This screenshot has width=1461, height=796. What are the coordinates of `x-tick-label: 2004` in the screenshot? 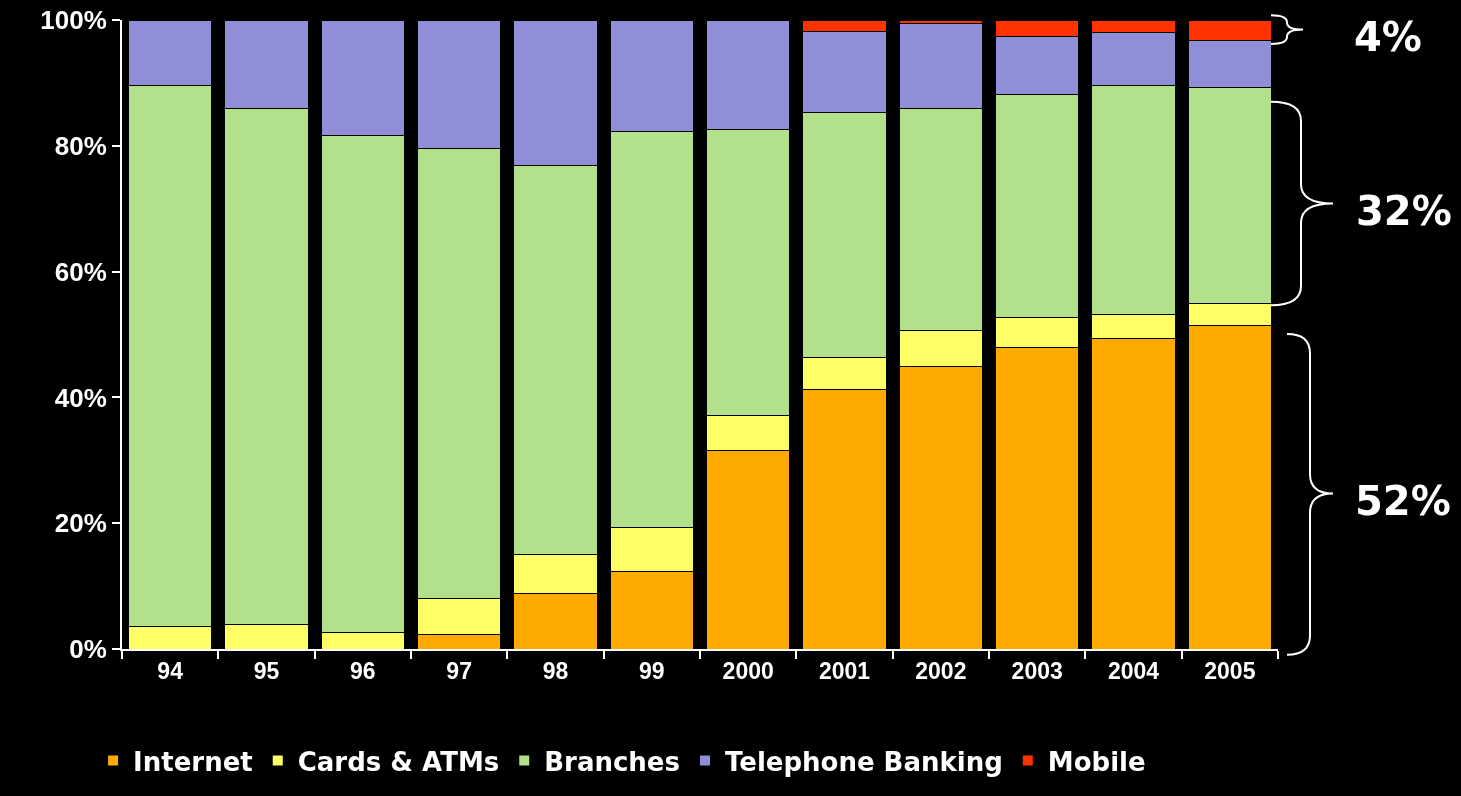 It's located at (1133, 670).